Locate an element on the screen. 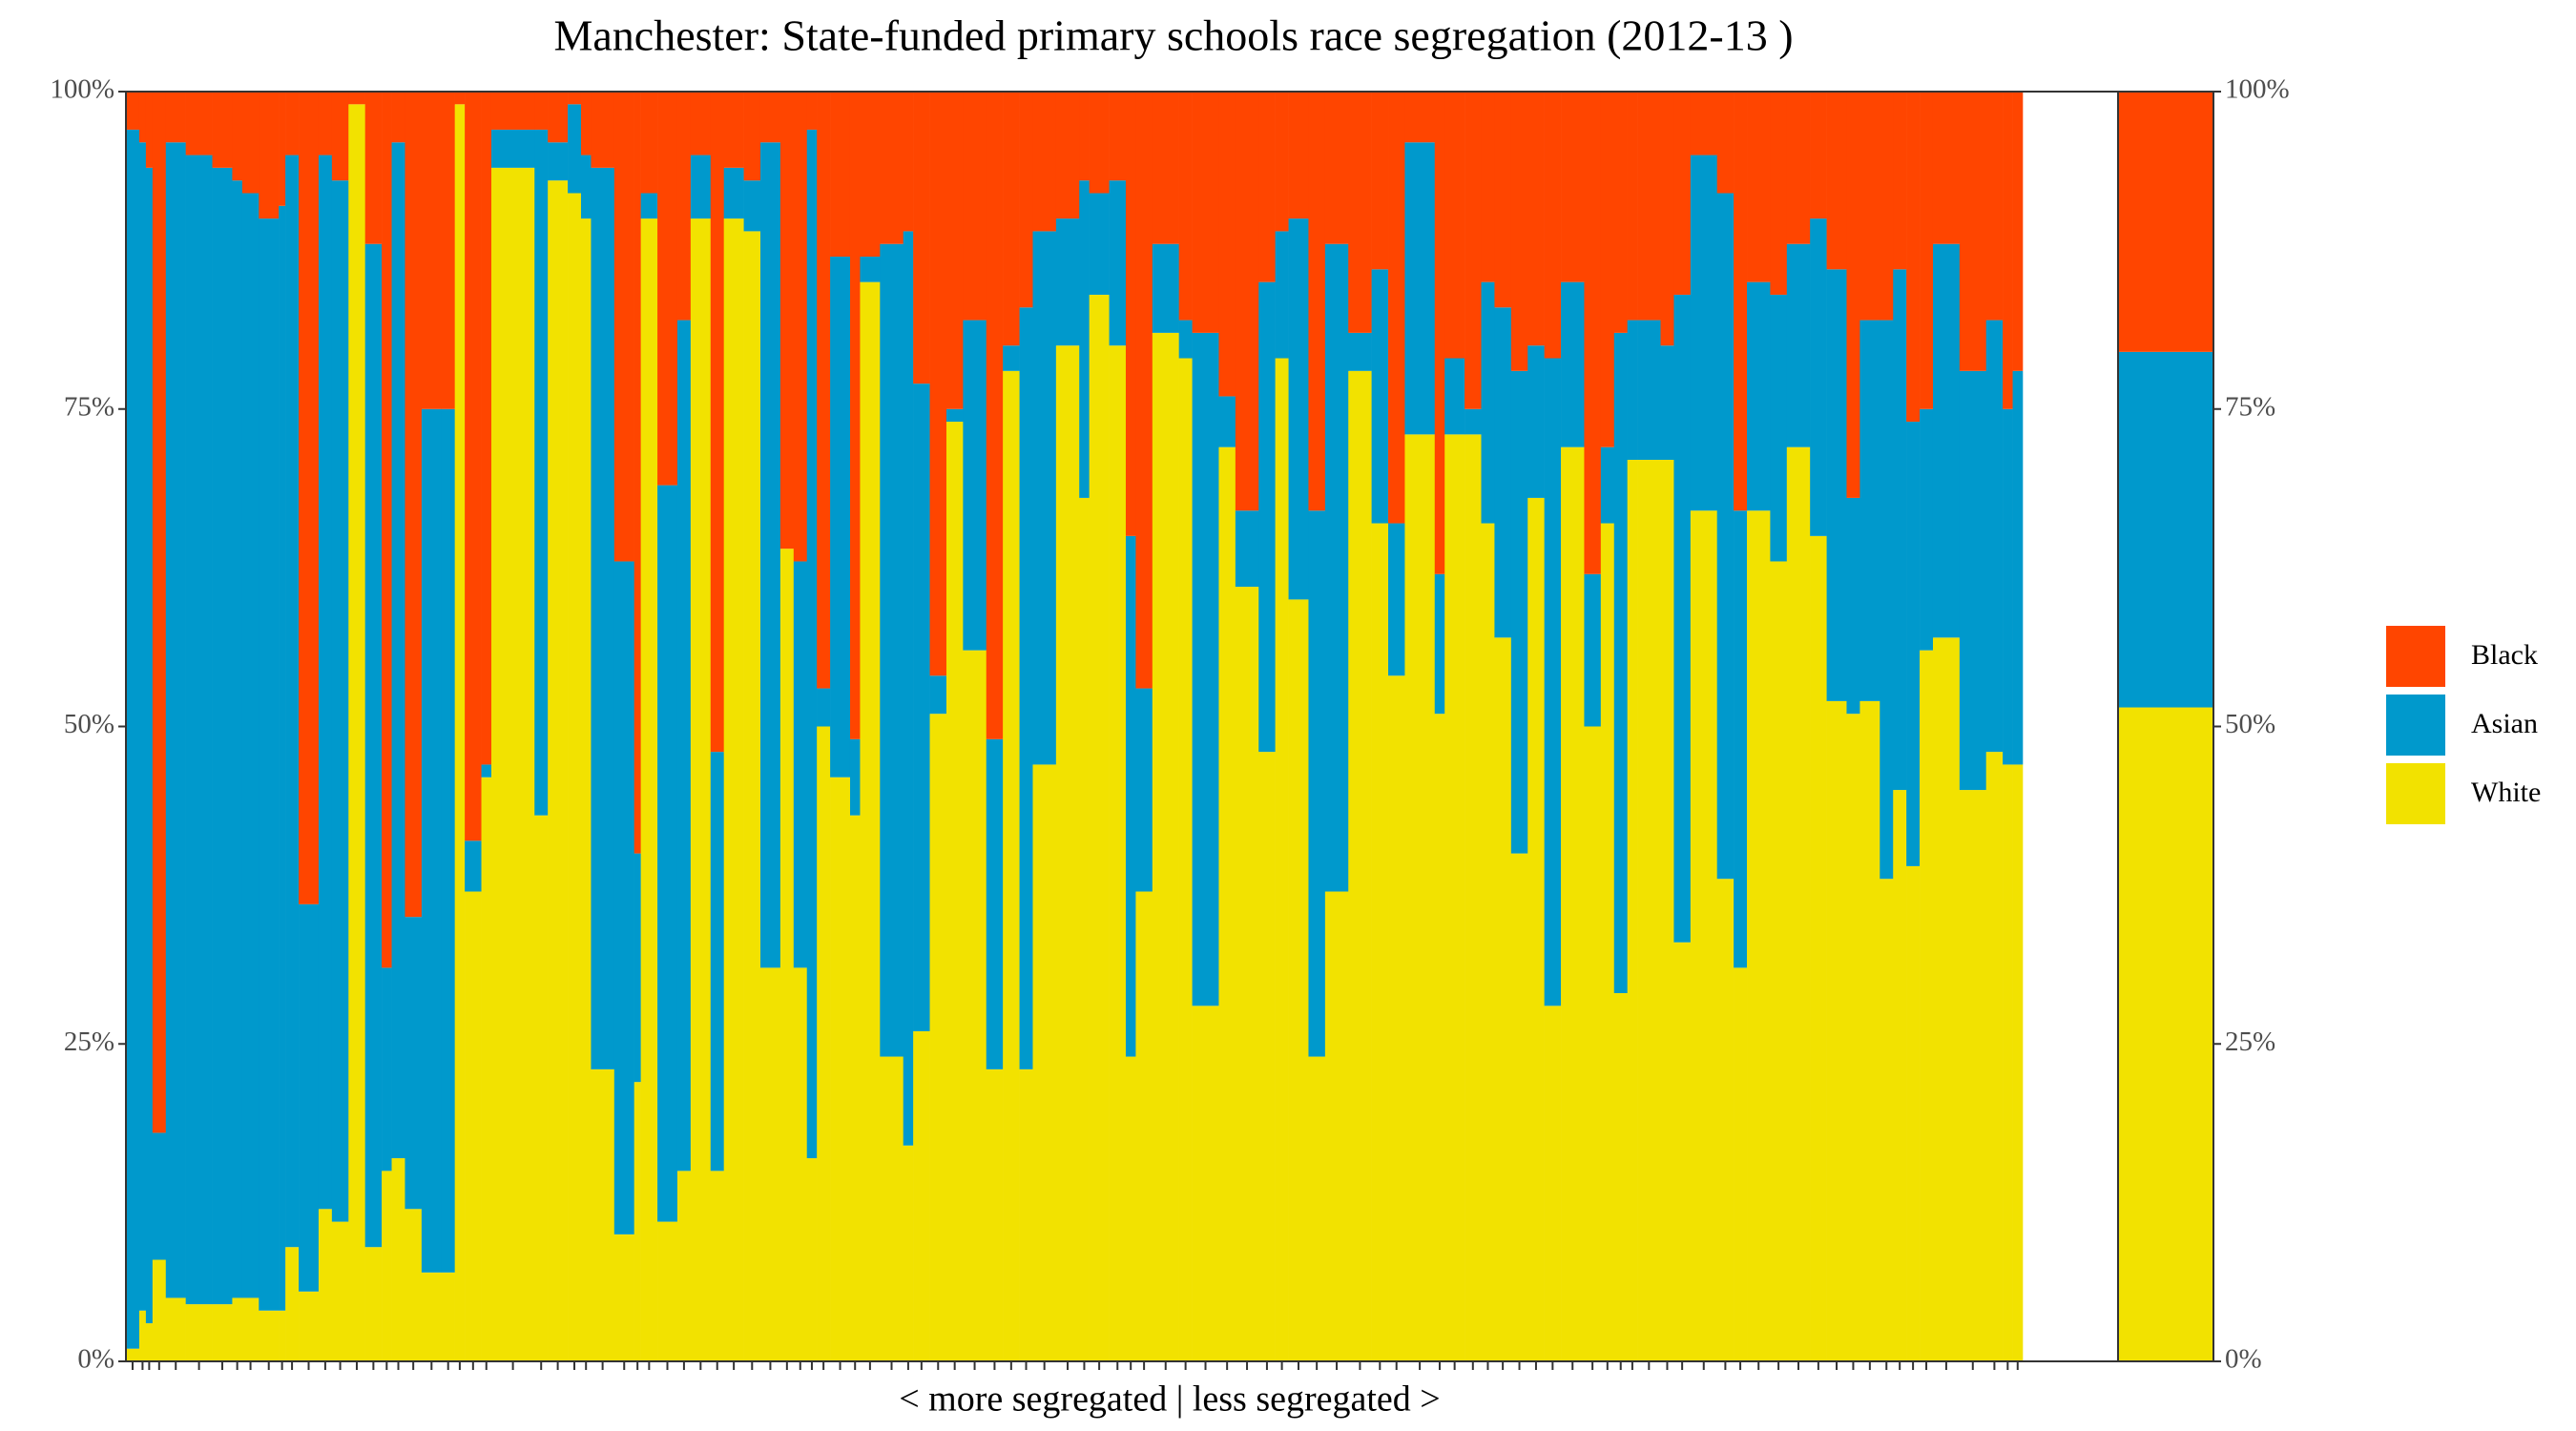  y-tick-label: 75% is located at coordinates (89, 407).